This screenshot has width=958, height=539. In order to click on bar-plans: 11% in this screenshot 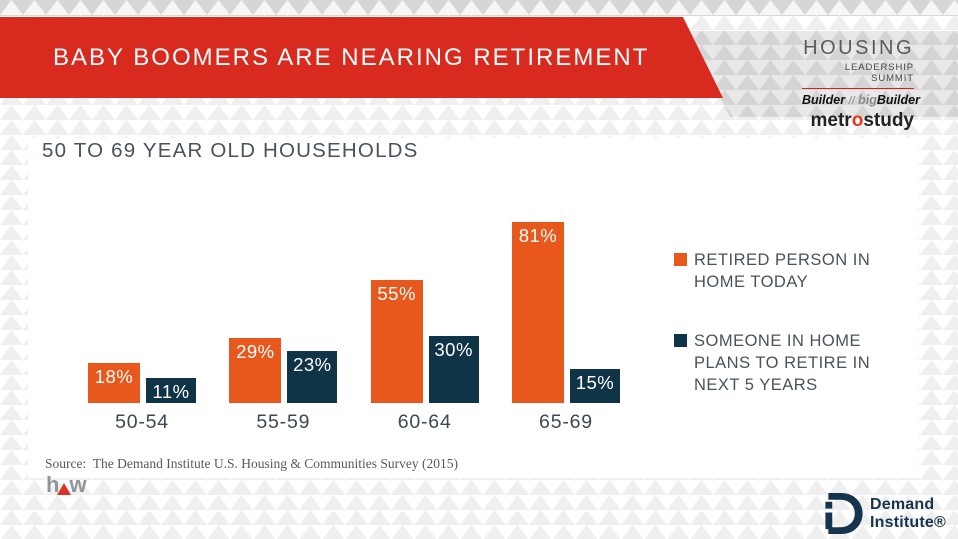, I will do `click(171, 390)`.